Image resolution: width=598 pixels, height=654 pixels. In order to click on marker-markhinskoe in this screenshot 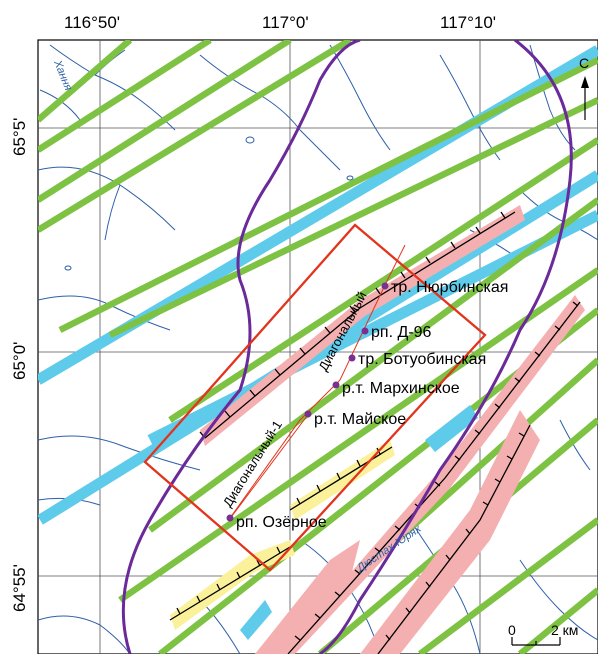, I will do `click(336, 385)`.